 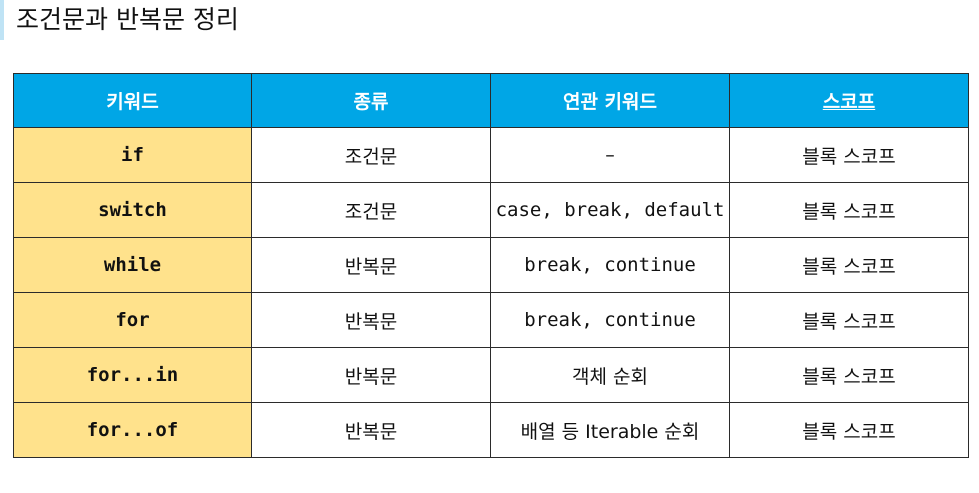 What do you see at coordinates (610, 375) in the screenshot?
I see `related-keywords-cell: 객체 순회` at bounding box center [610, 375].